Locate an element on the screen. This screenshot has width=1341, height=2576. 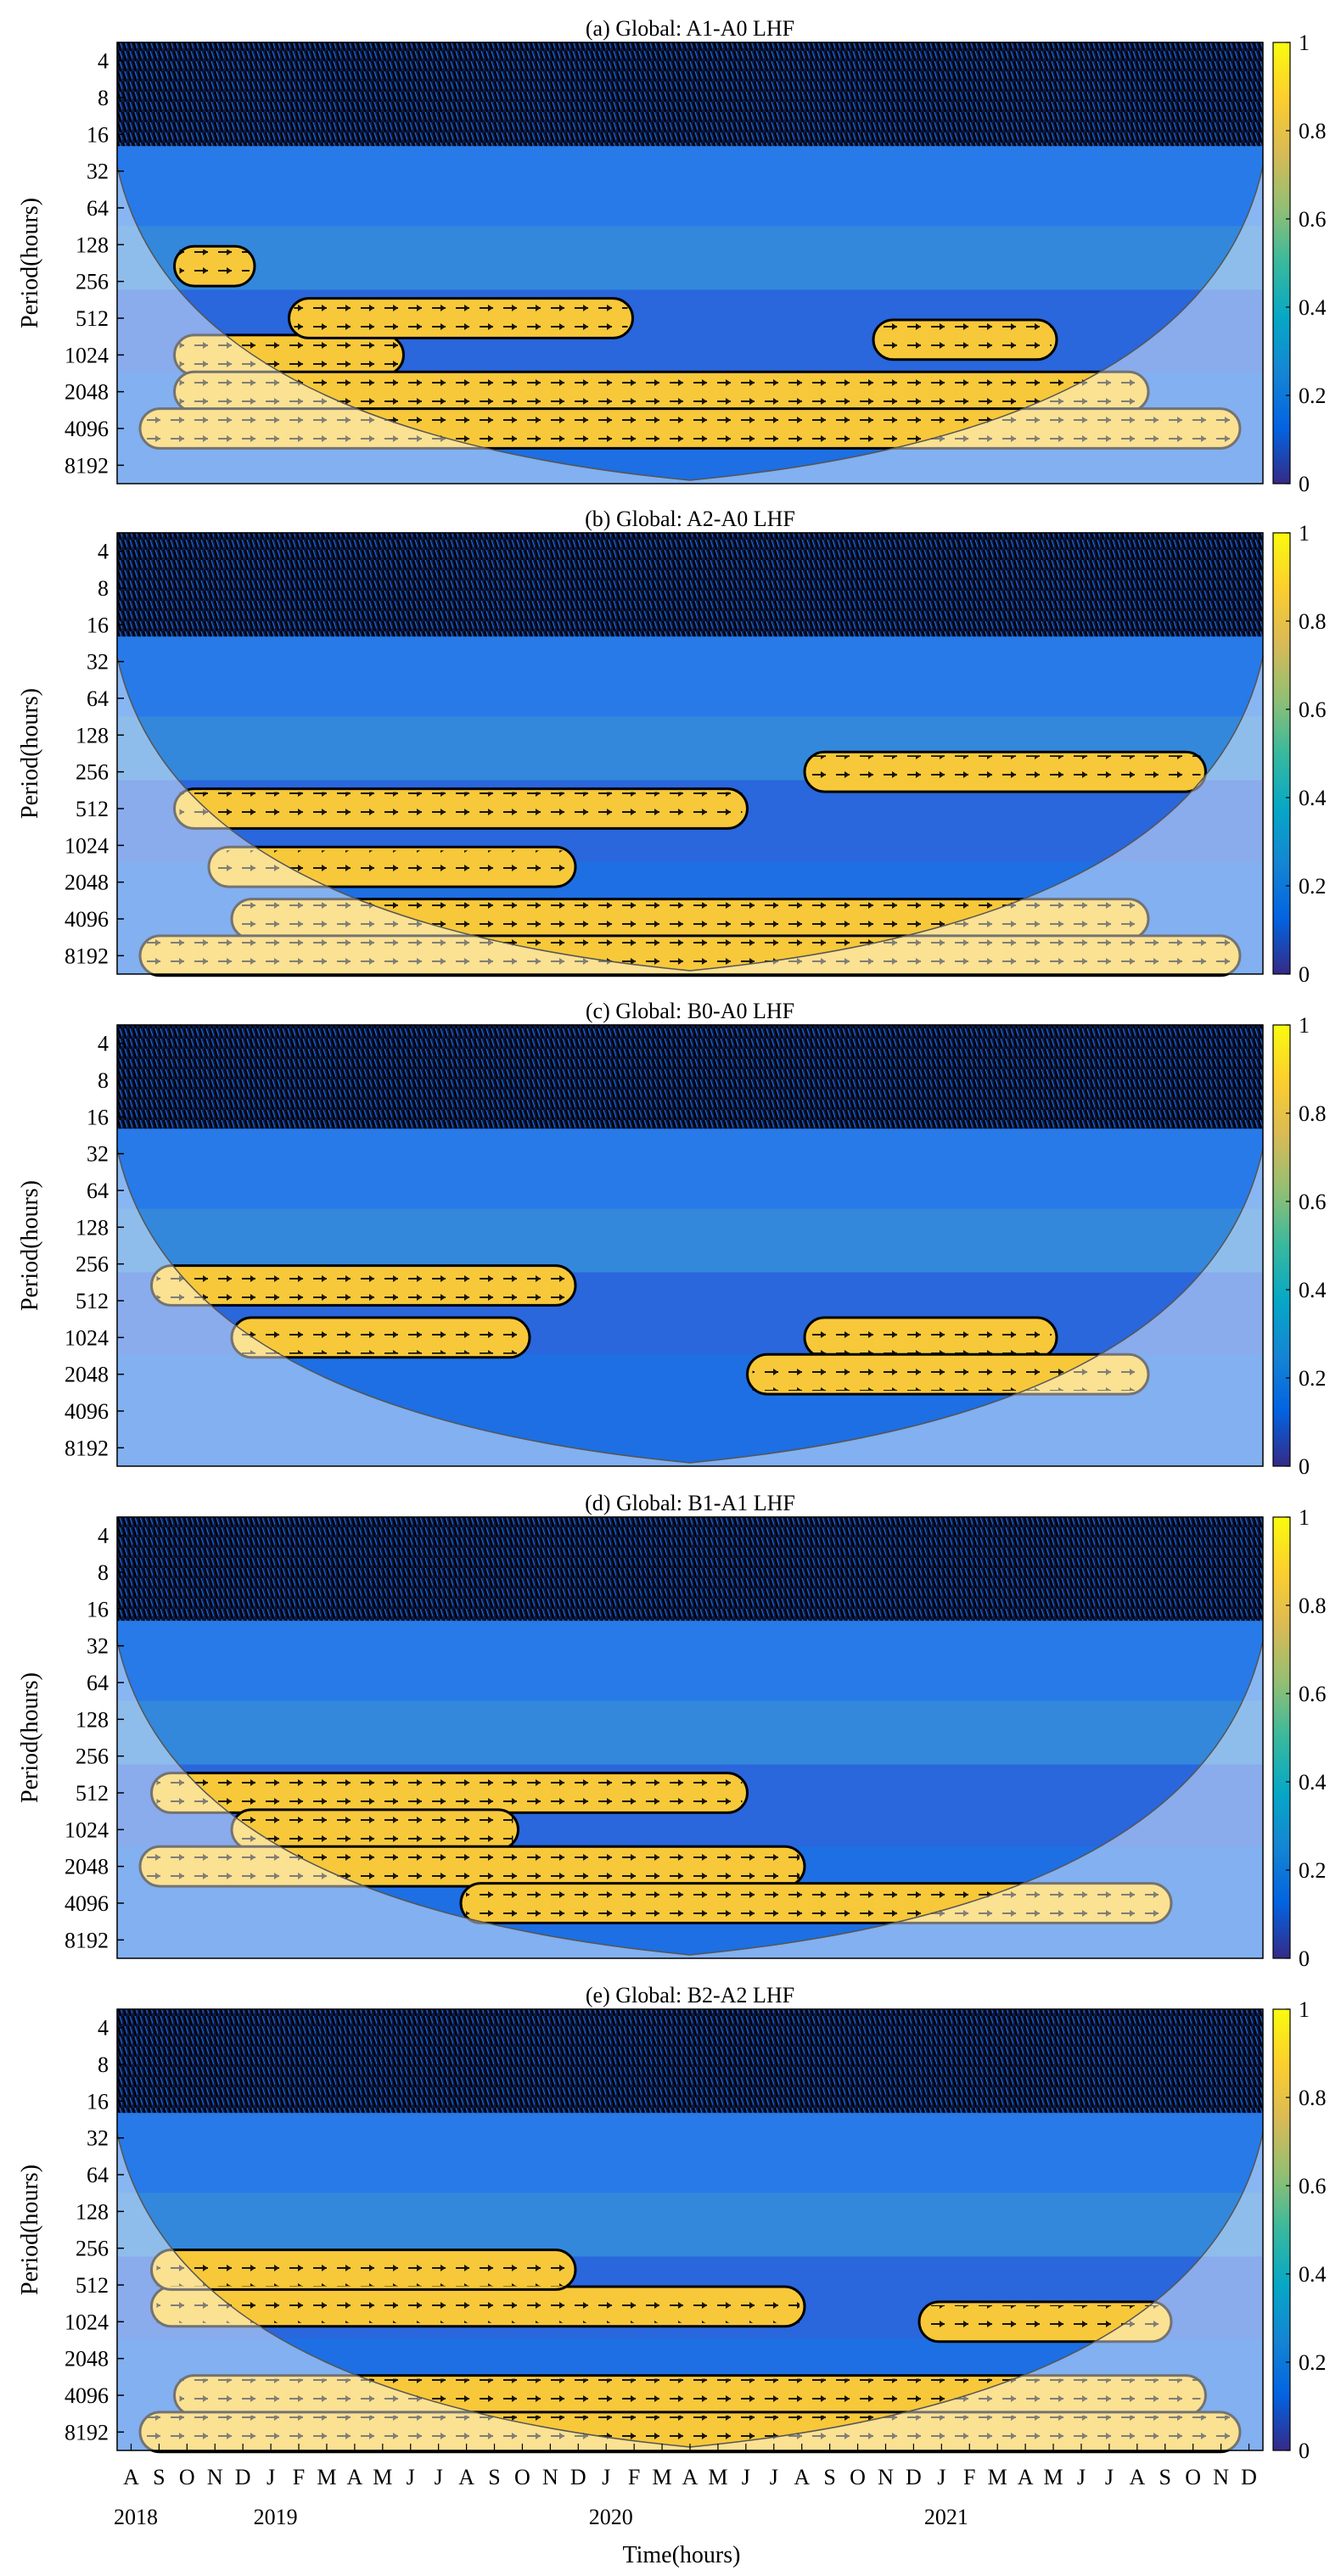
colorbar-tick-label: 0.8 is located at coordinates (1313, 1606).